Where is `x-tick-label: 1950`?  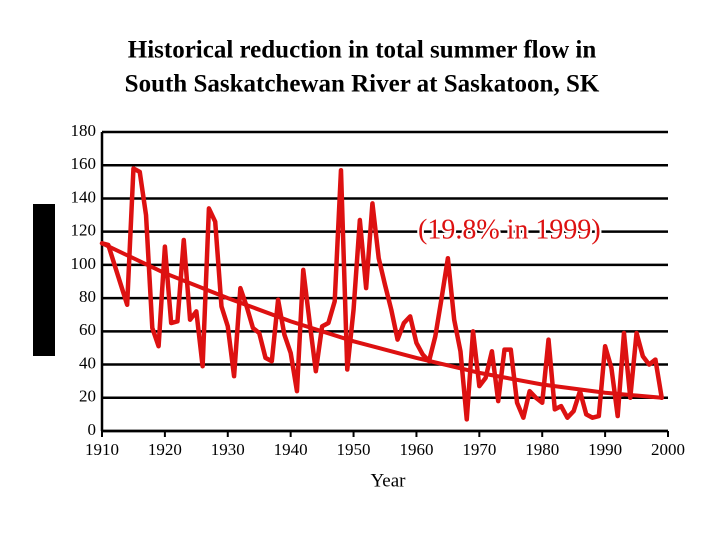
x-tick-label: 1950 is located at coordinates (354, 449).